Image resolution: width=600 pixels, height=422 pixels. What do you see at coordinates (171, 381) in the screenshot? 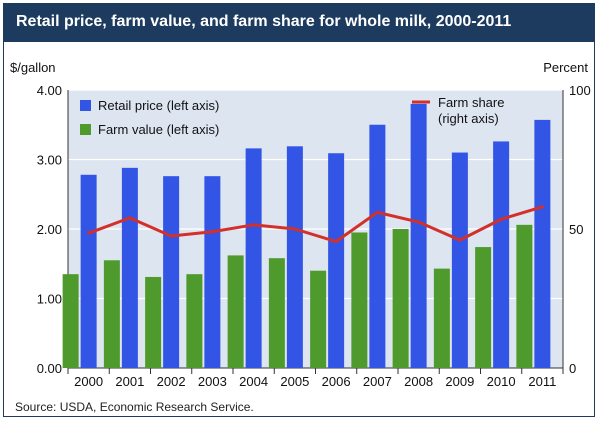
I see `x-tick-label: 2002` at bounding box center [171, 381].